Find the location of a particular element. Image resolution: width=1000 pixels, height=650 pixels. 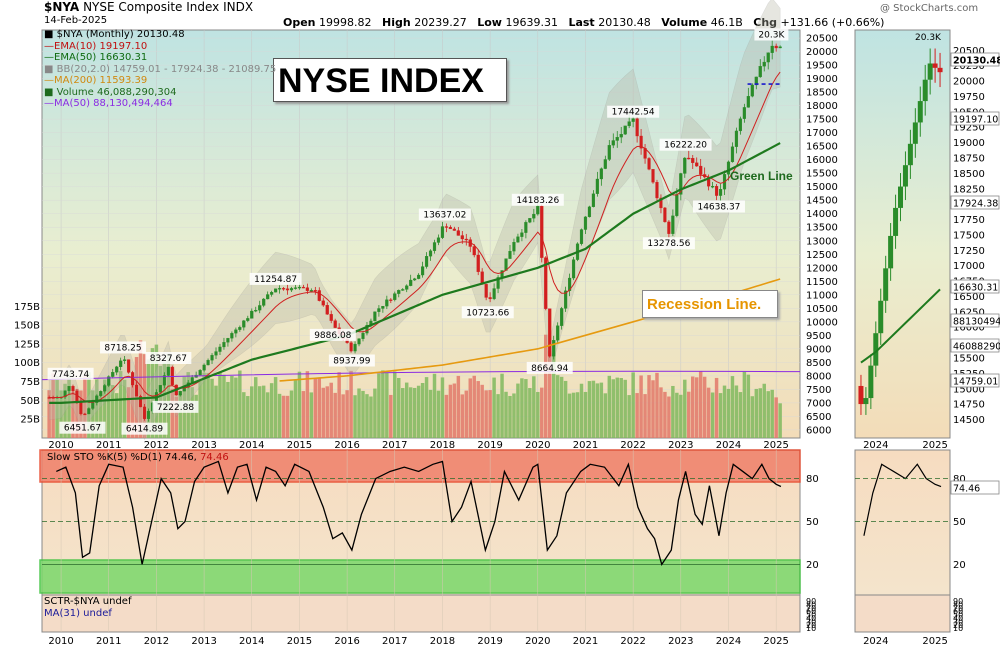

y-tick-label: 16000 is located at coordinates (822, 160).